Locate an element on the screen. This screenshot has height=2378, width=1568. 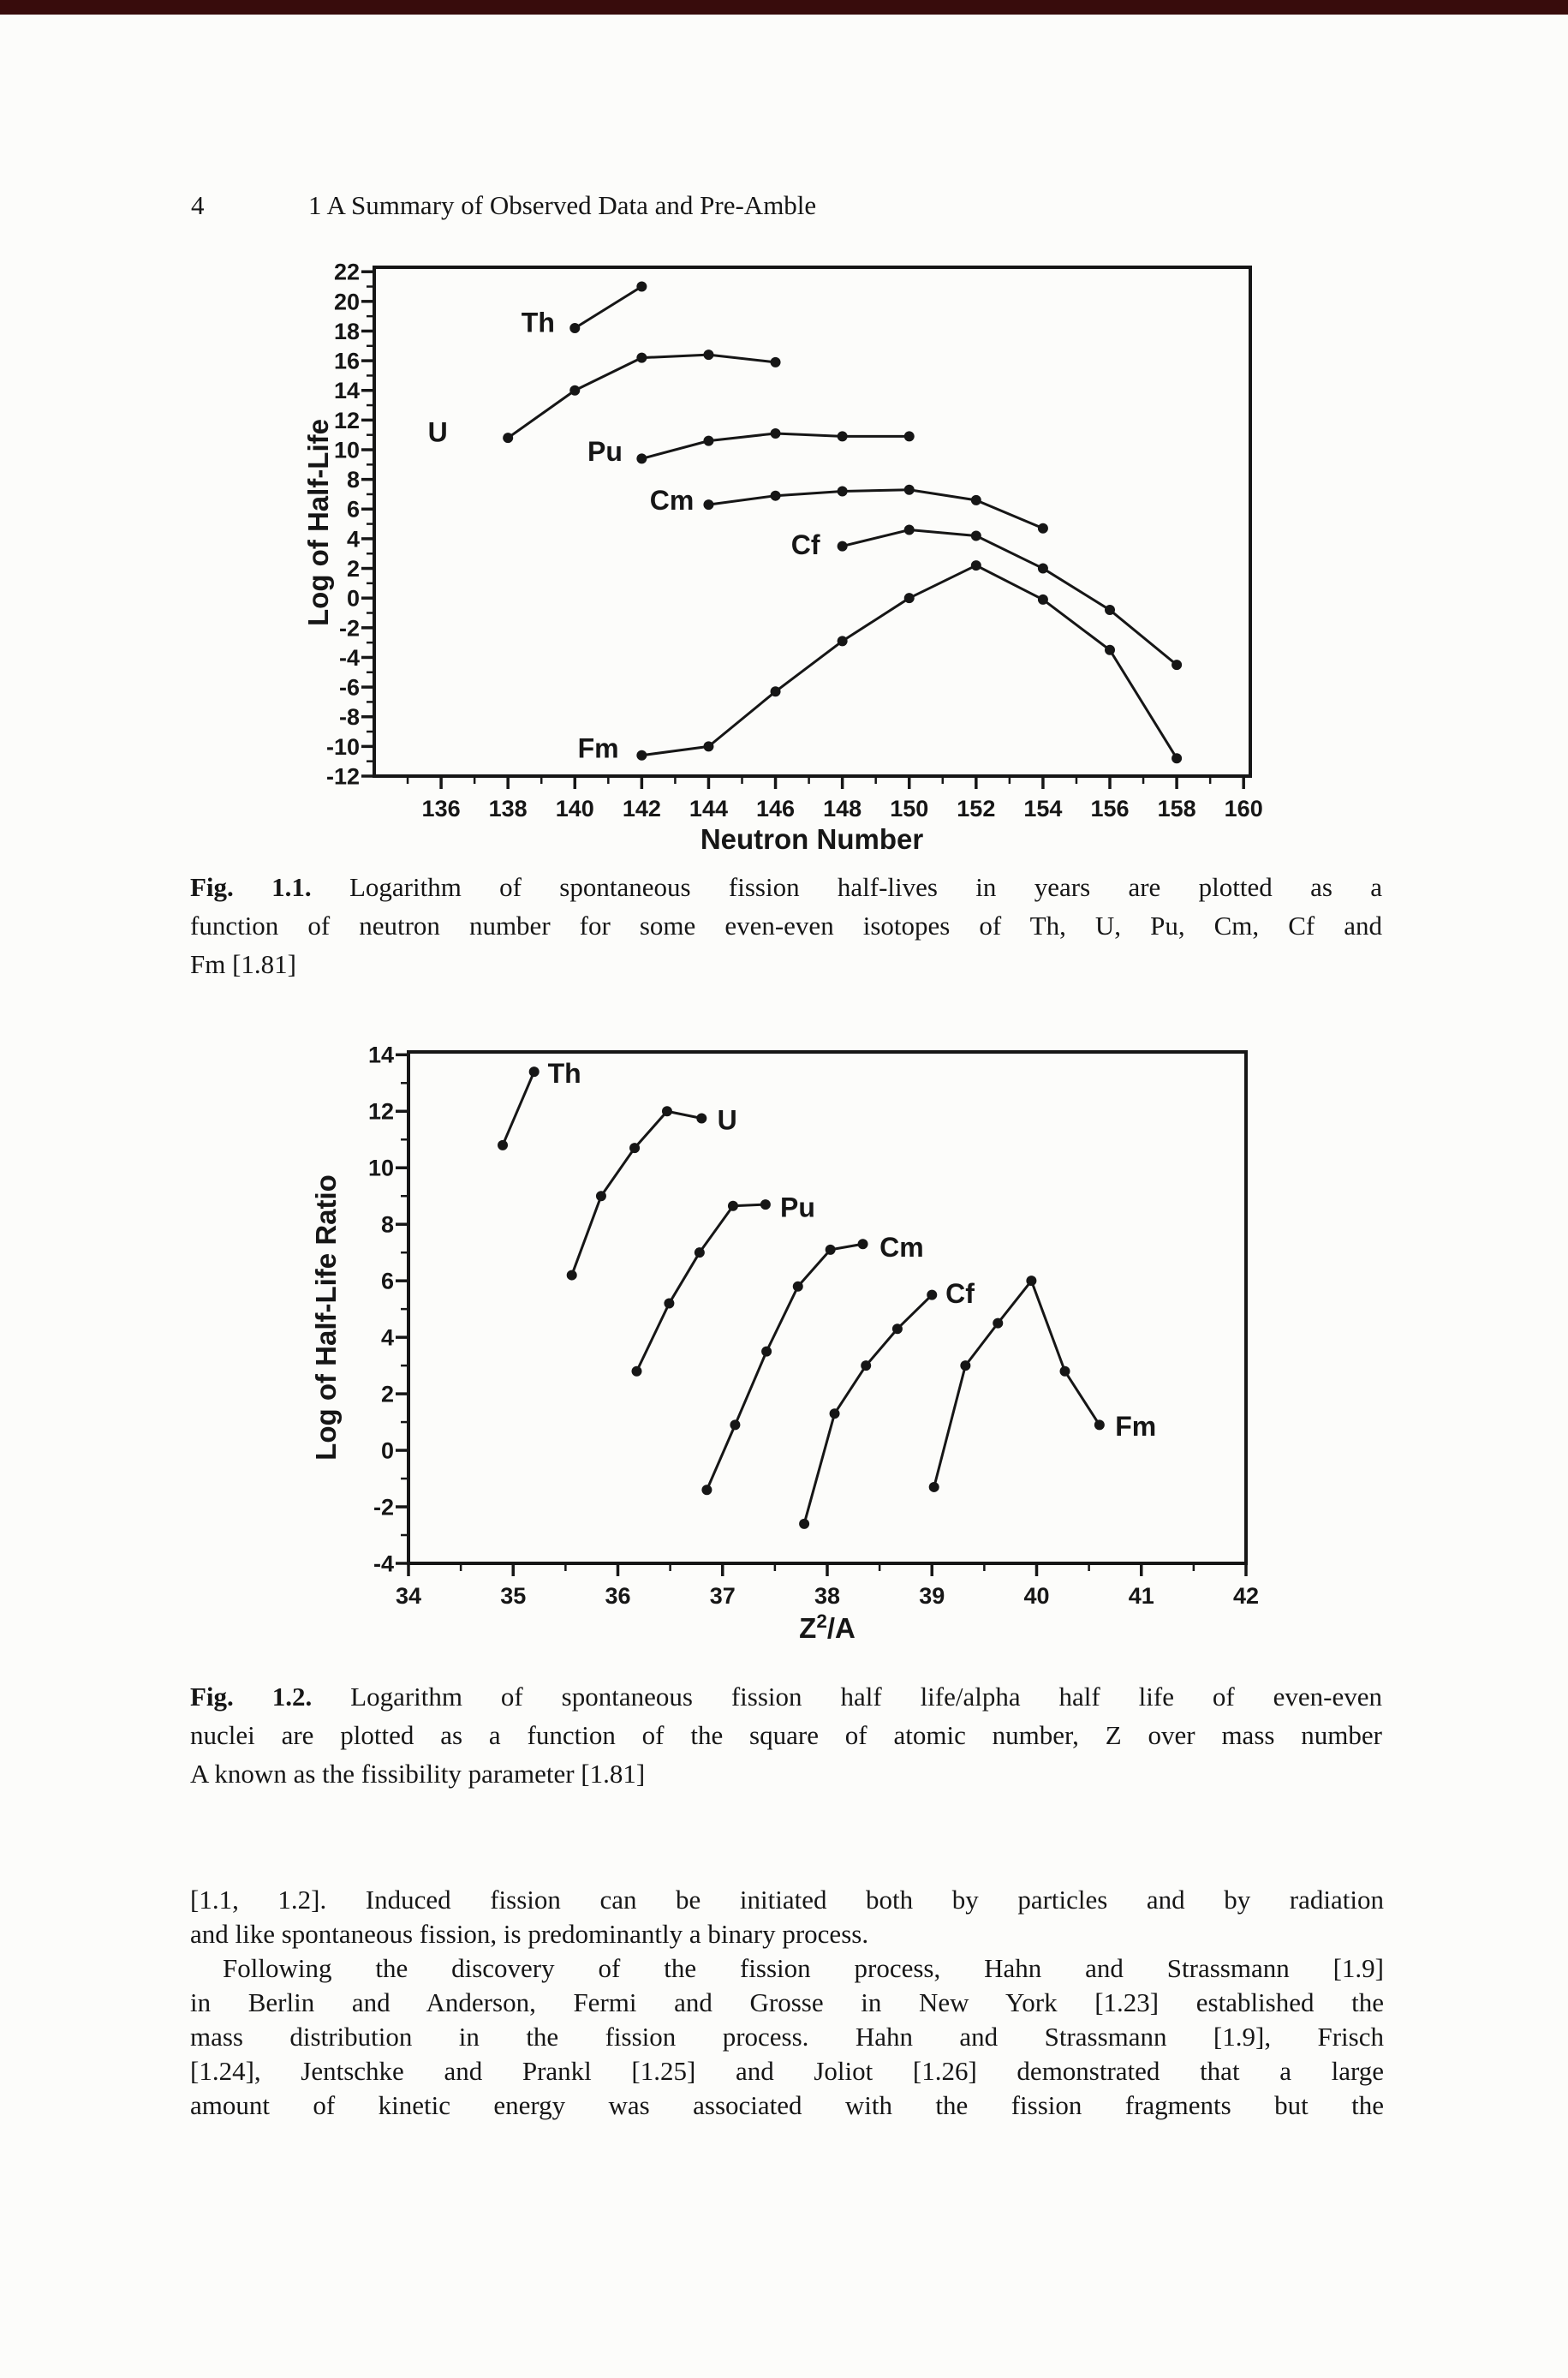
svg-text: 41 is located at coordinates (1141, 1596).